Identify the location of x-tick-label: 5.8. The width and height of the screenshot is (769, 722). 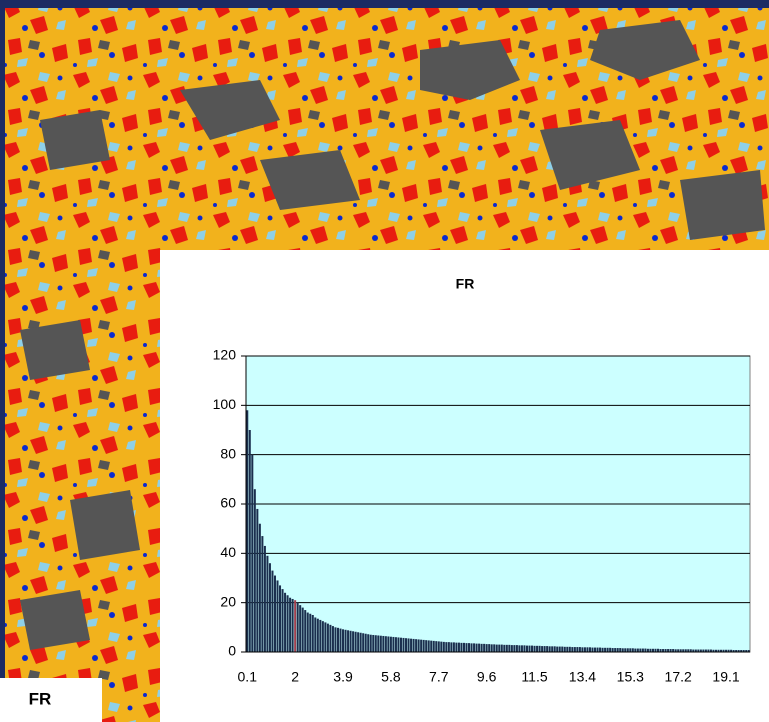
(391, 677).